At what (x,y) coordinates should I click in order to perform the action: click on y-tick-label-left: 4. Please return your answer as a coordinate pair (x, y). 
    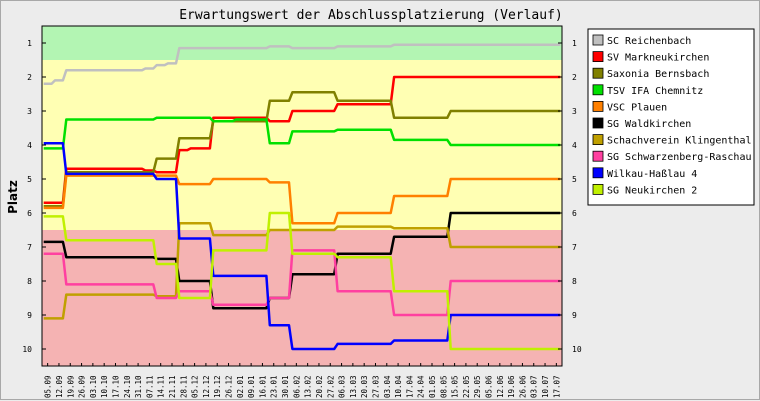
    Looking at the image, I should click on (29, 145).